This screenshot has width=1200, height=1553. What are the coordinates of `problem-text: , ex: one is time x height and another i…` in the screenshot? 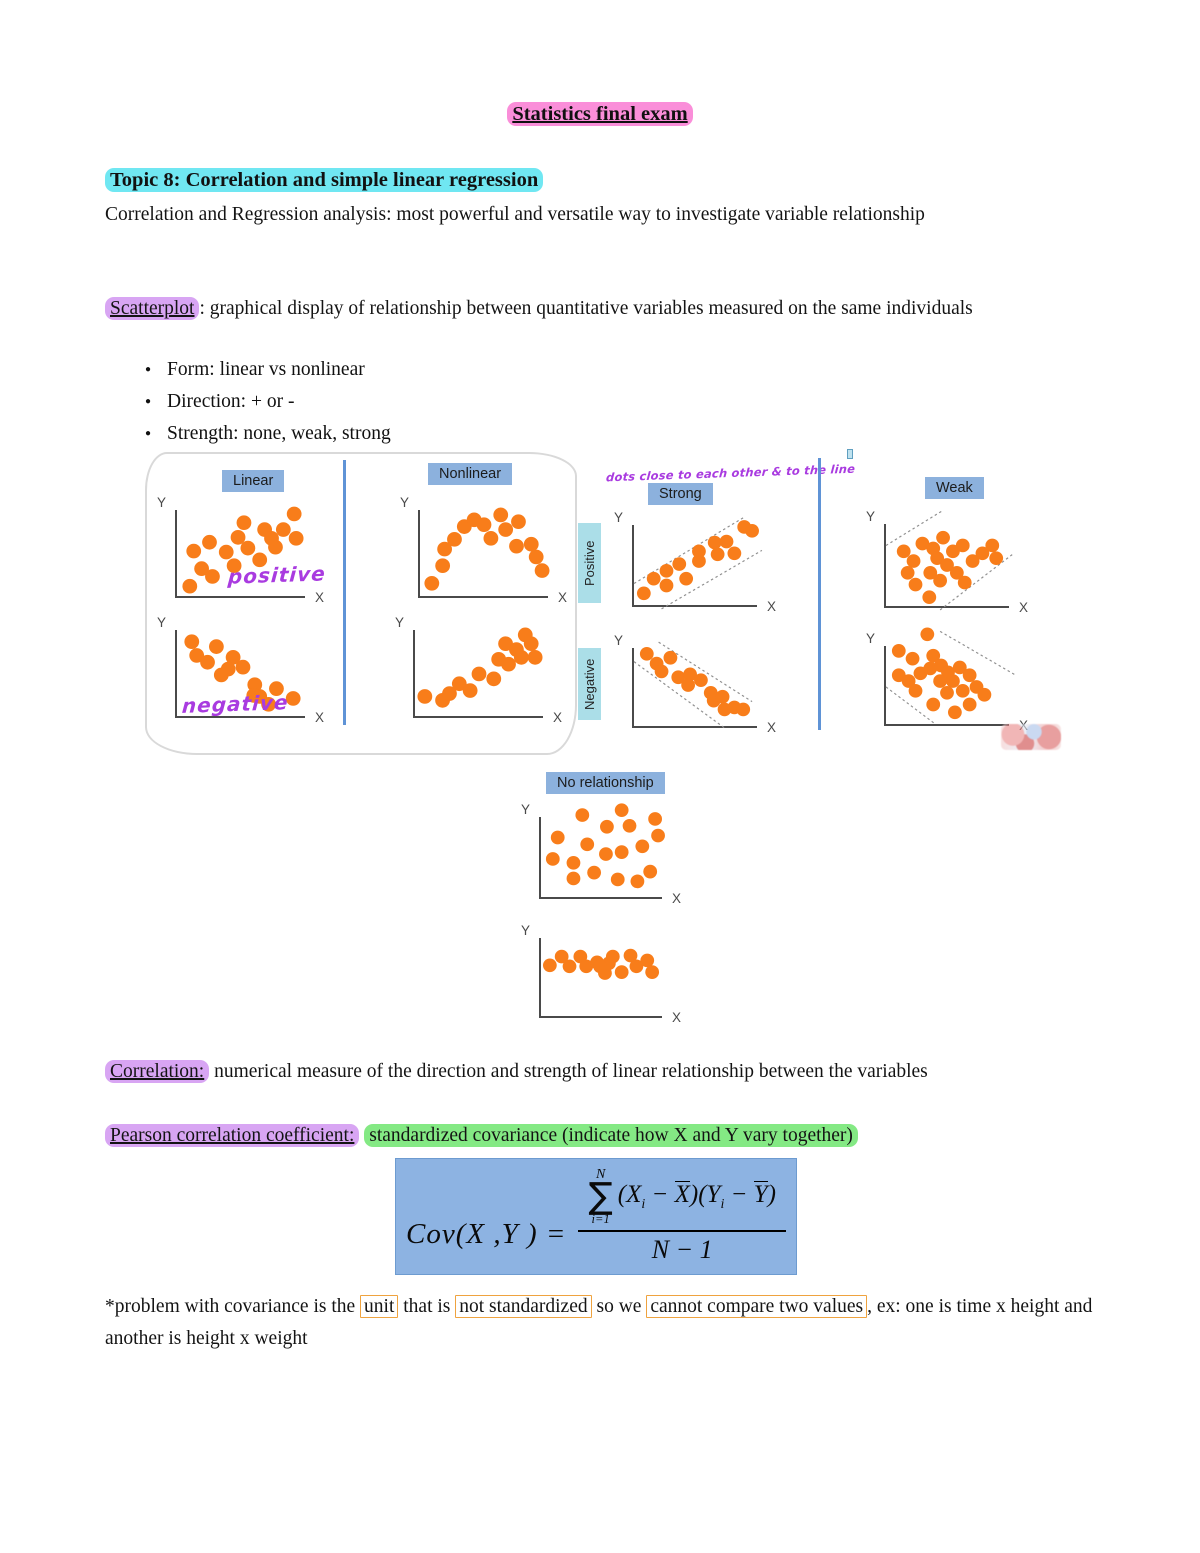 It's located at (599, 1322).